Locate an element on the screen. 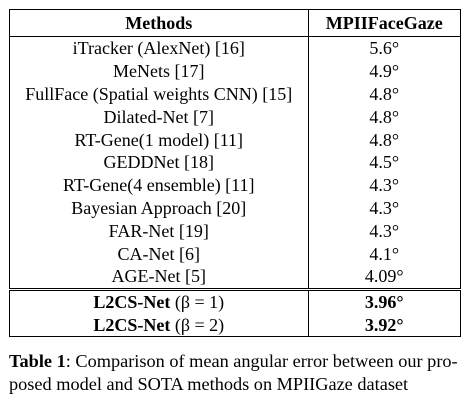 The width and height of the screenshot is (474, 407). ours-method-cell: L2CS-Net (β = 2) is located at coordinates (159, 325).